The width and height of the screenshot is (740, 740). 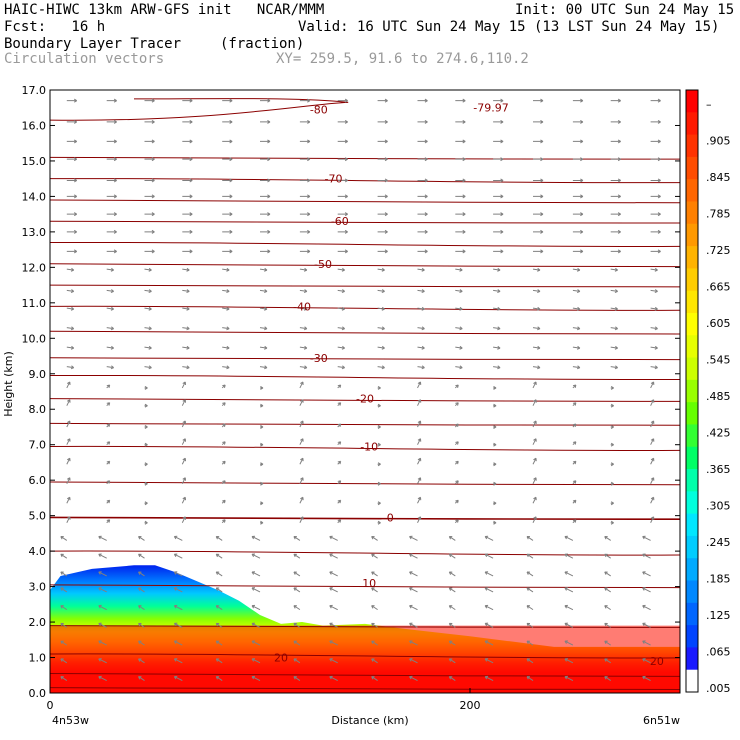 What do you see at coordinates (262, 44) in the screenshot?
I see `field-units: (fraction)` at bounding box center [262, 44].